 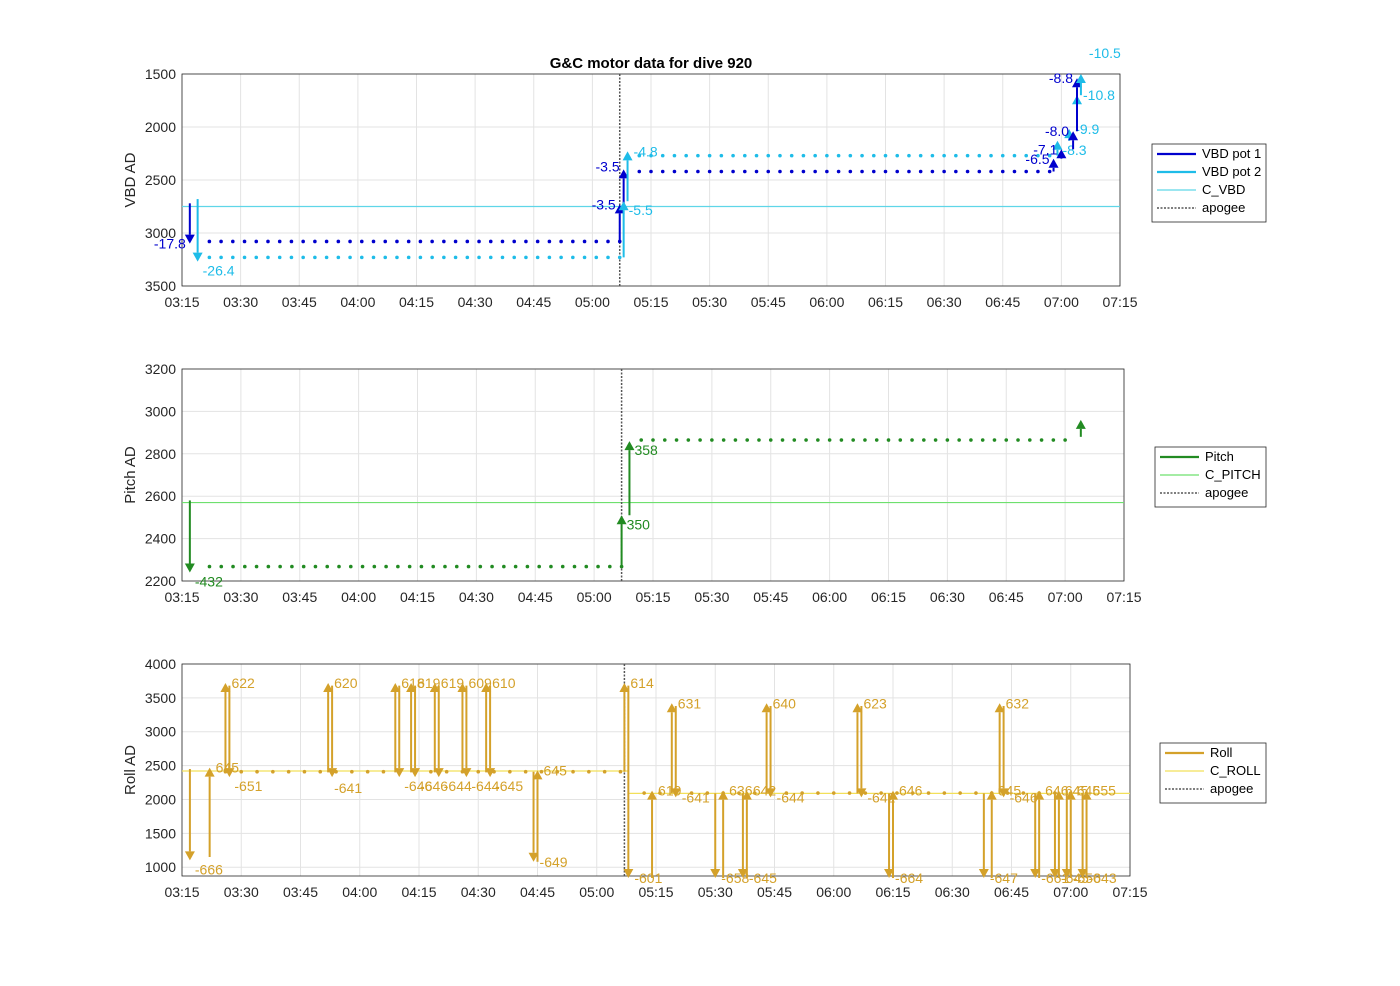 I want to click on x-tick-label: 06:00, so click(x=829, y=597).